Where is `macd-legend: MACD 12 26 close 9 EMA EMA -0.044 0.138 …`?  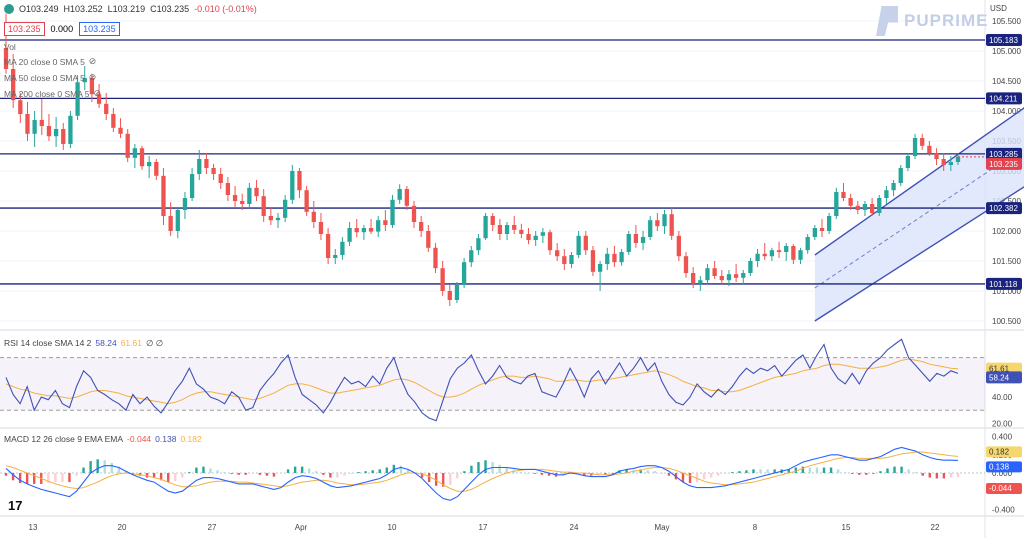
macd-legend: MACD 12 26 close 9 EMA EMA -0.044 0.138 … is located at coordinates (103, 439).